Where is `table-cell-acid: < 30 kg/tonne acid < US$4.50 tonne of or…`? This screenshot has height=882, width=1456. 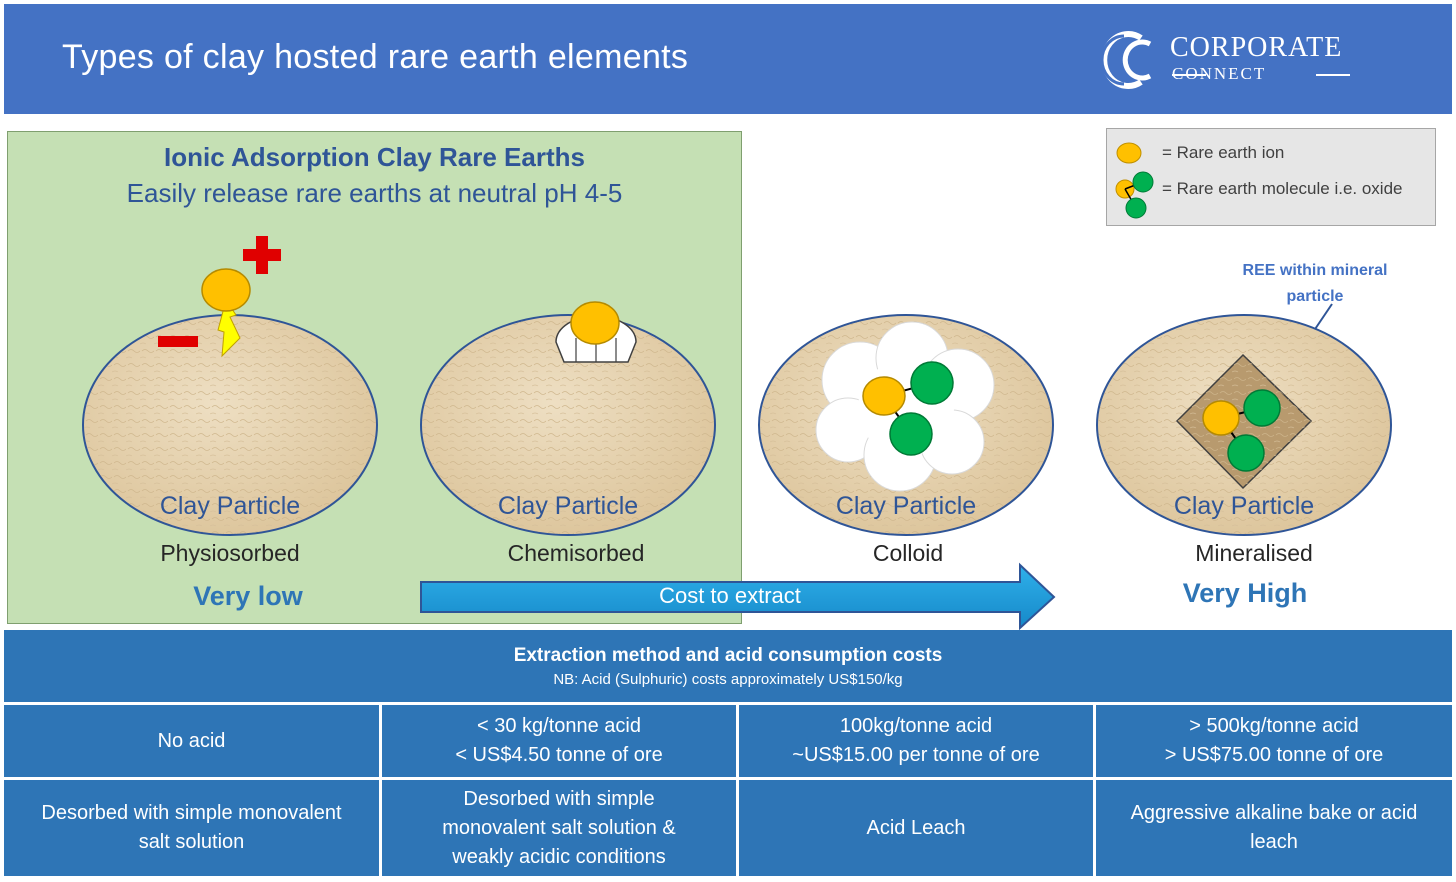 table-cell-acid: < 30 kg/tonne acid < US$4.50 tonne of or… is located at coordinates (559, 741).